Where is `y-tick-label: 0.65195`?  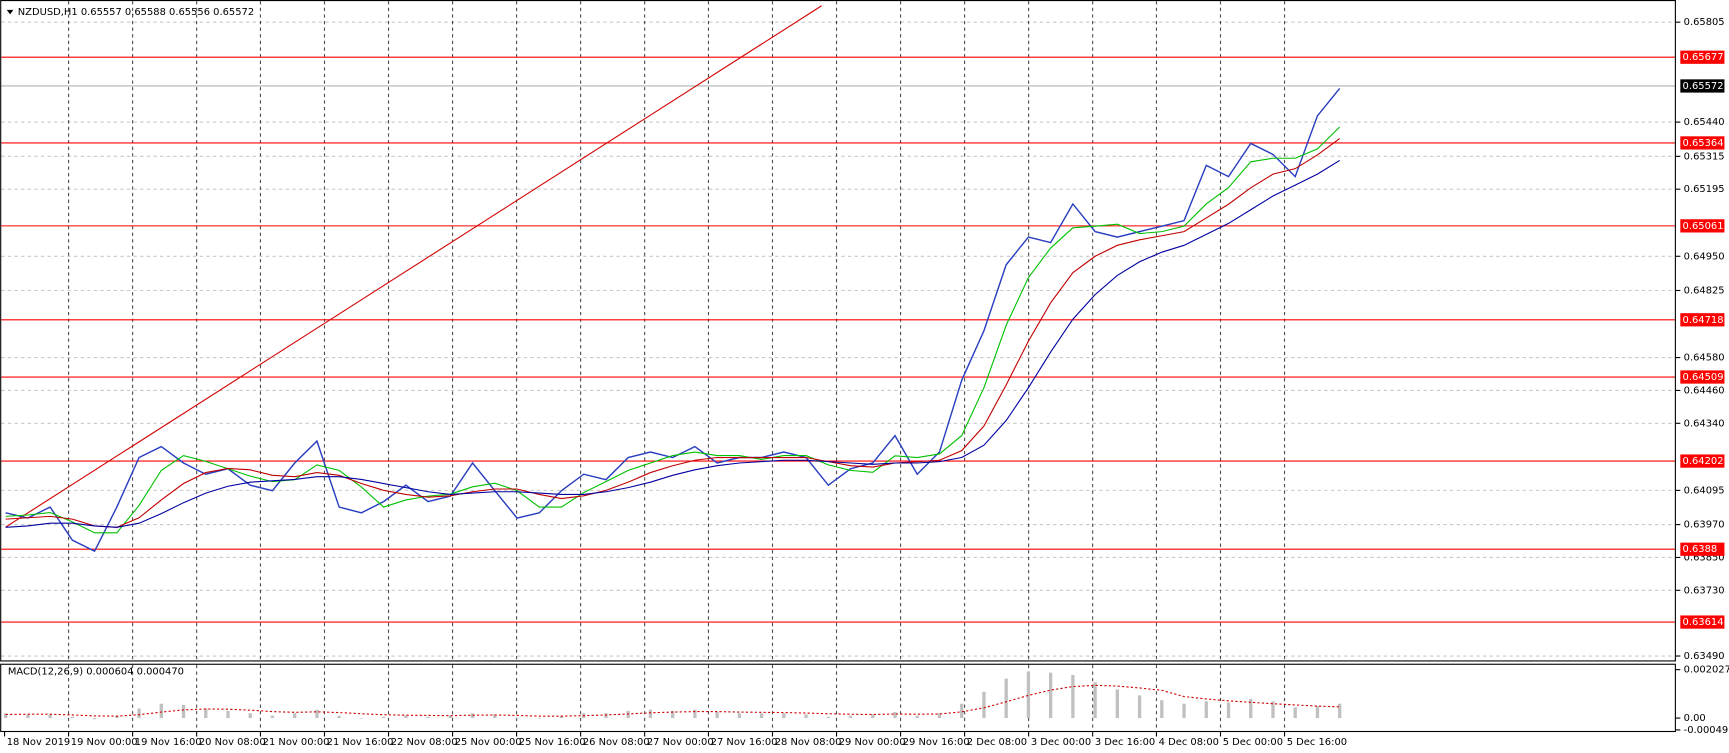 y-tick-label: 0.65195 is located at coordinates (1704, 189).